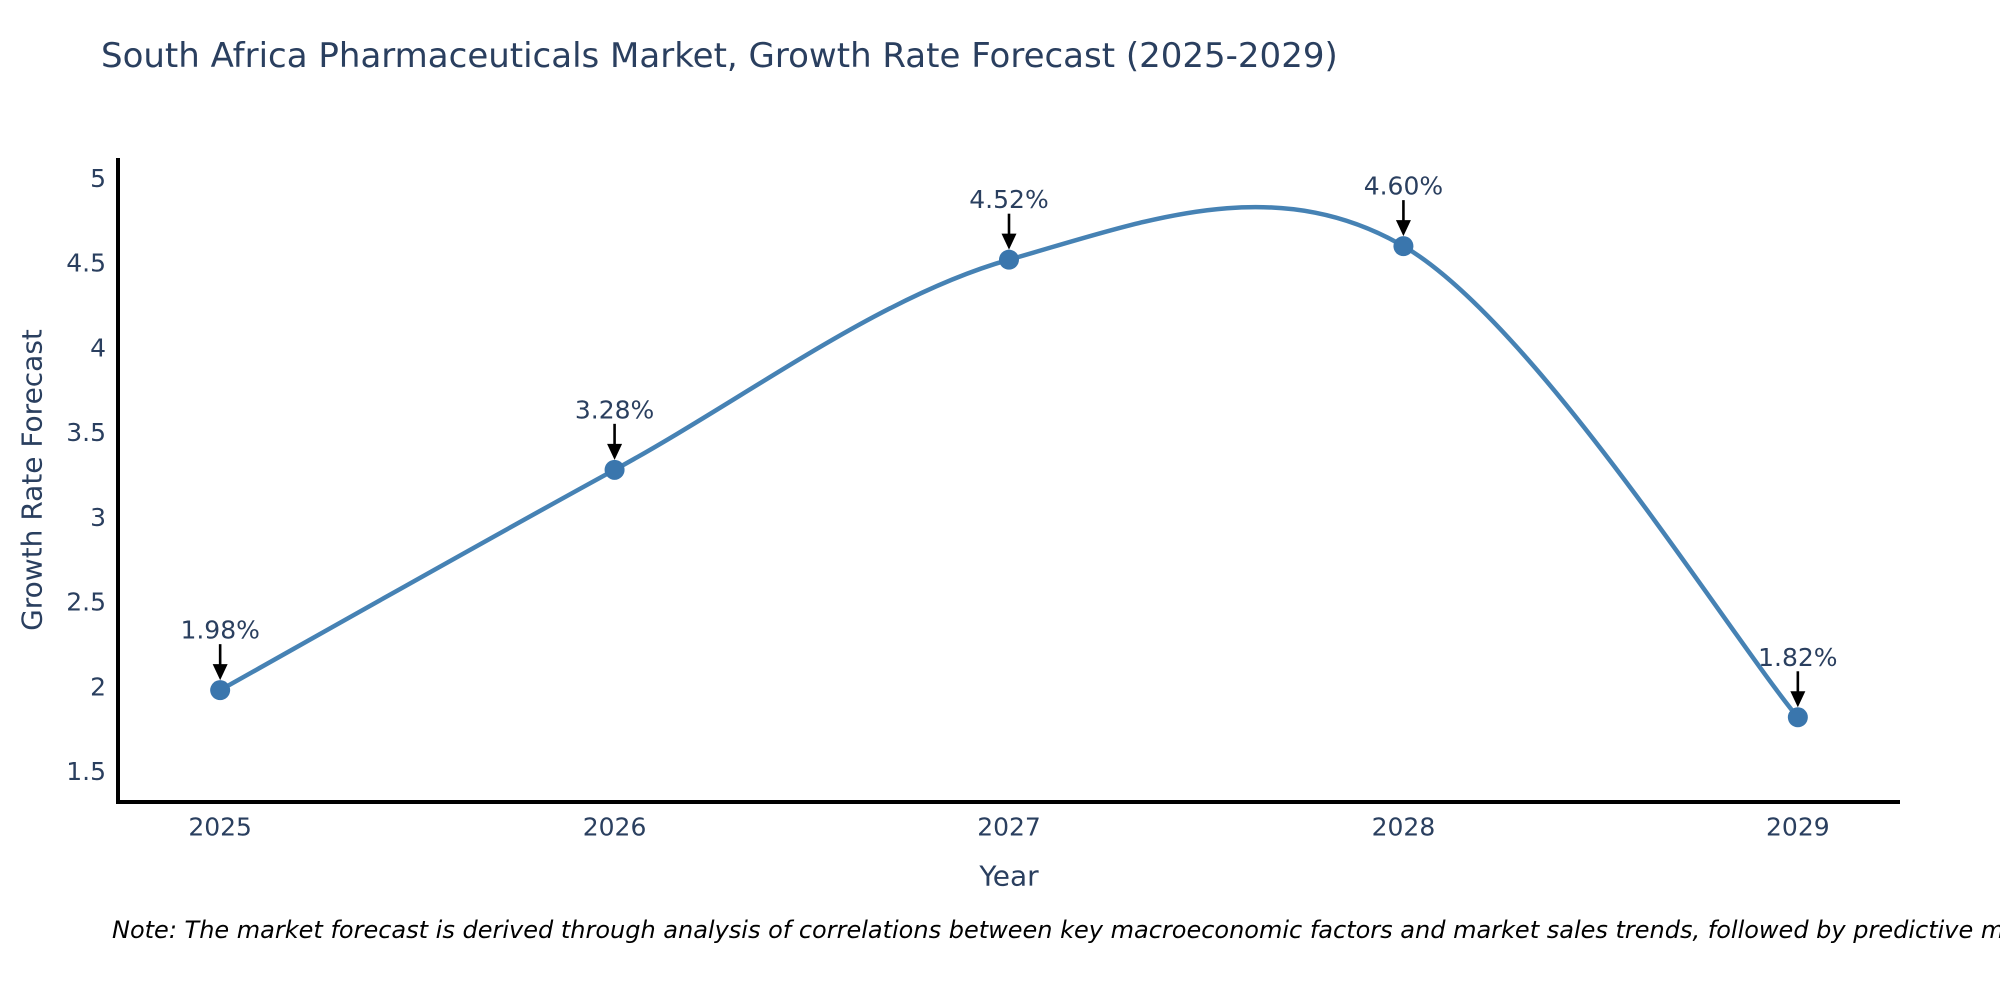 Image resolution: width=2000 pixels, height=1000 pixels. Describe the element at coordinates (615, 451) in the screenshot. I see `annotation-arrow-head-2026` at that location.